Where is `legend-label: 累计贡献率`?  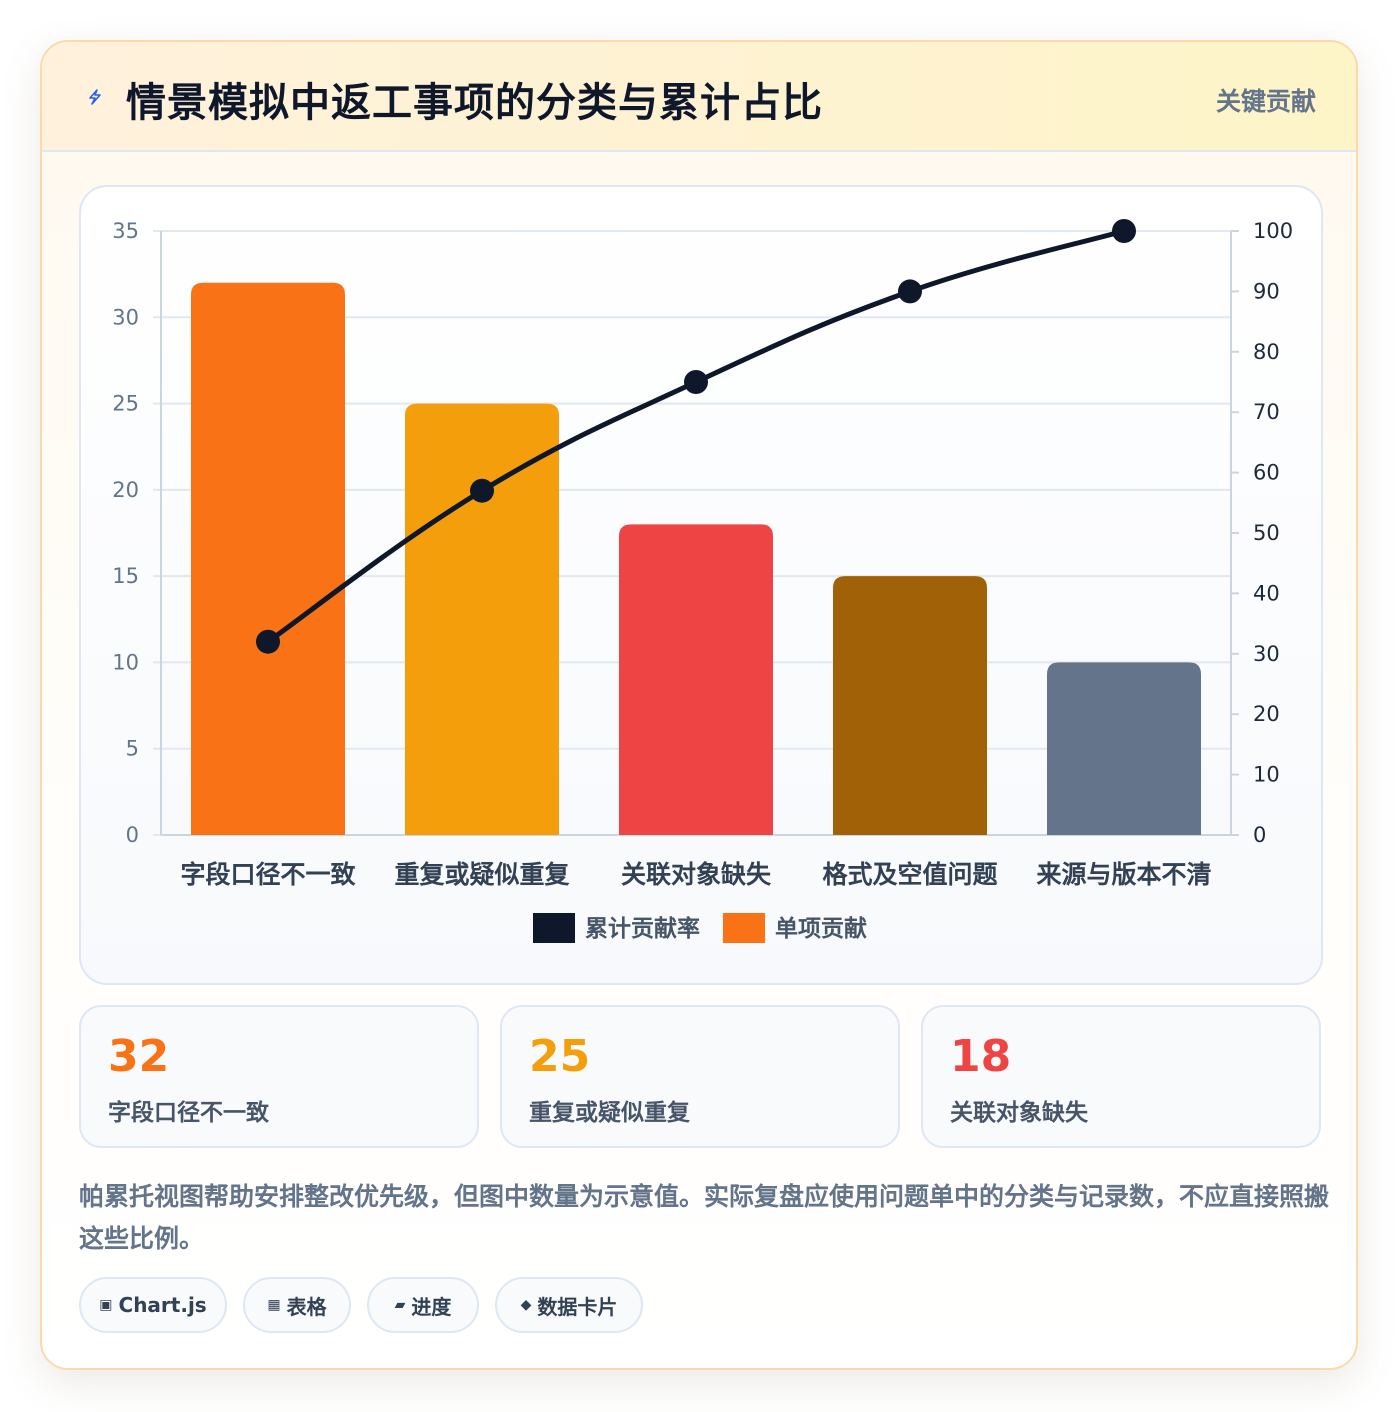
legend-label: 累计贡献率 is located at coordinates (642, 928).